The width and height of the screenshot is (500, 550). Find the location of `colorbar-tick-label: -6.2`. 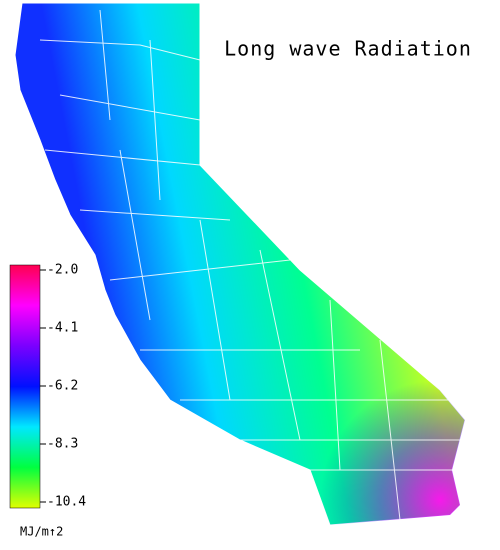

colorbar-tick-label: -6.2 is located at coordinates (62, 386).